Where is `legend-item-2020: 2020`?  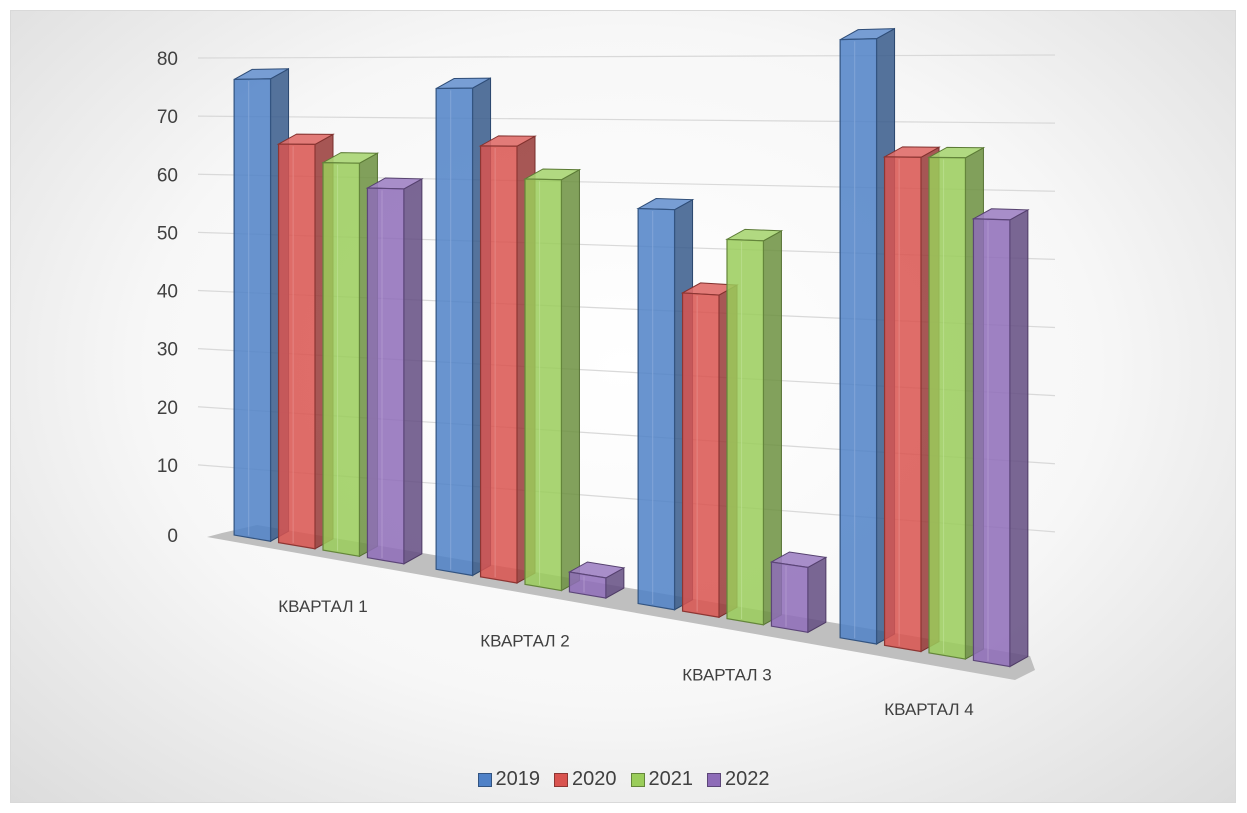
legend-item-2020: 2020 is located at coordinates (585, 779).